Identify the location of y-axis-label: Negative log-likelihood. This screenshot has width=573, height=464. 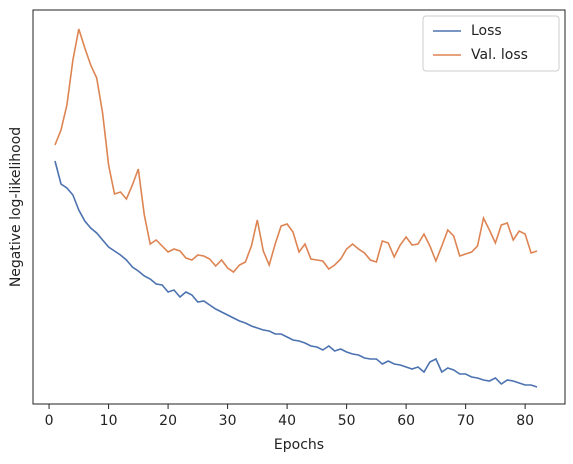
(16, 207).